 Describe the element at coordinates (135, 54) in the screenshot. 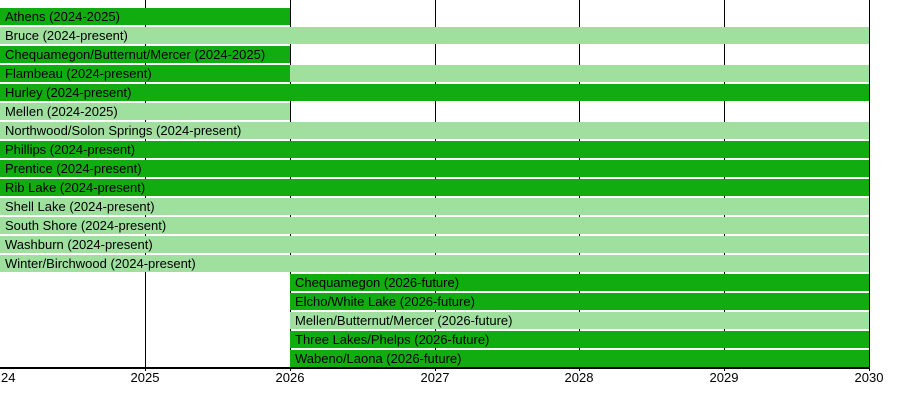

I see `bar-label: Chequamegon/Butternut/Mercer (2024-2025)` at that location.